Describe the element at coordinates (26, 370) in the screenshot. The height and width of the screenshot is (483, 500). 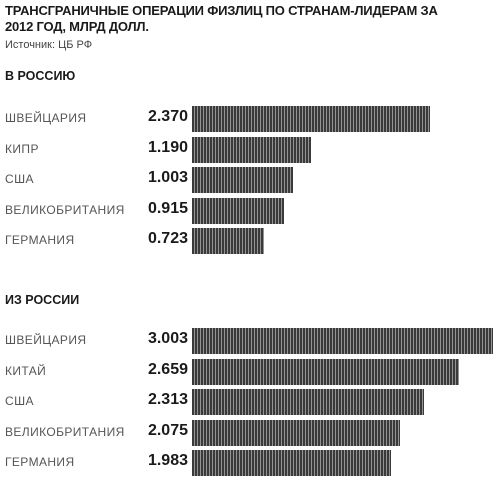
I see `category-label: КИТАЙ` at that location.